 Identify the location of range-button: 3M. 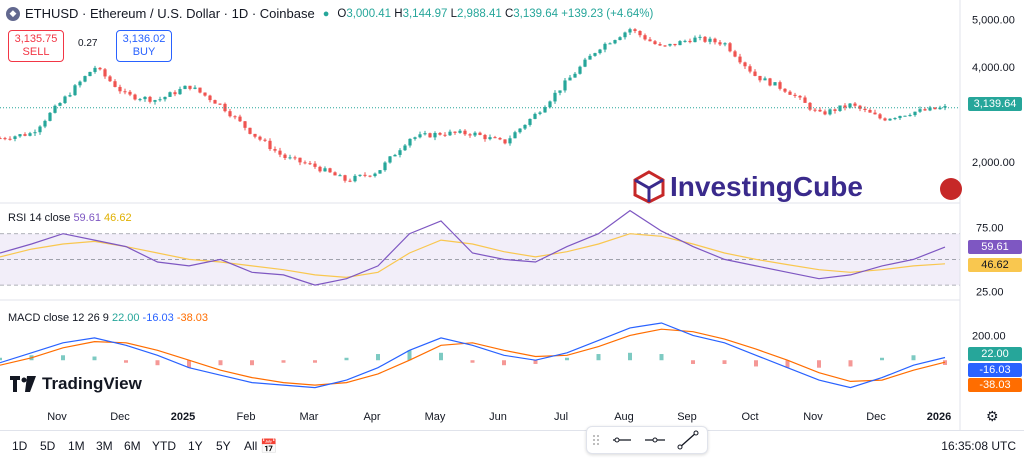
(104, 446).